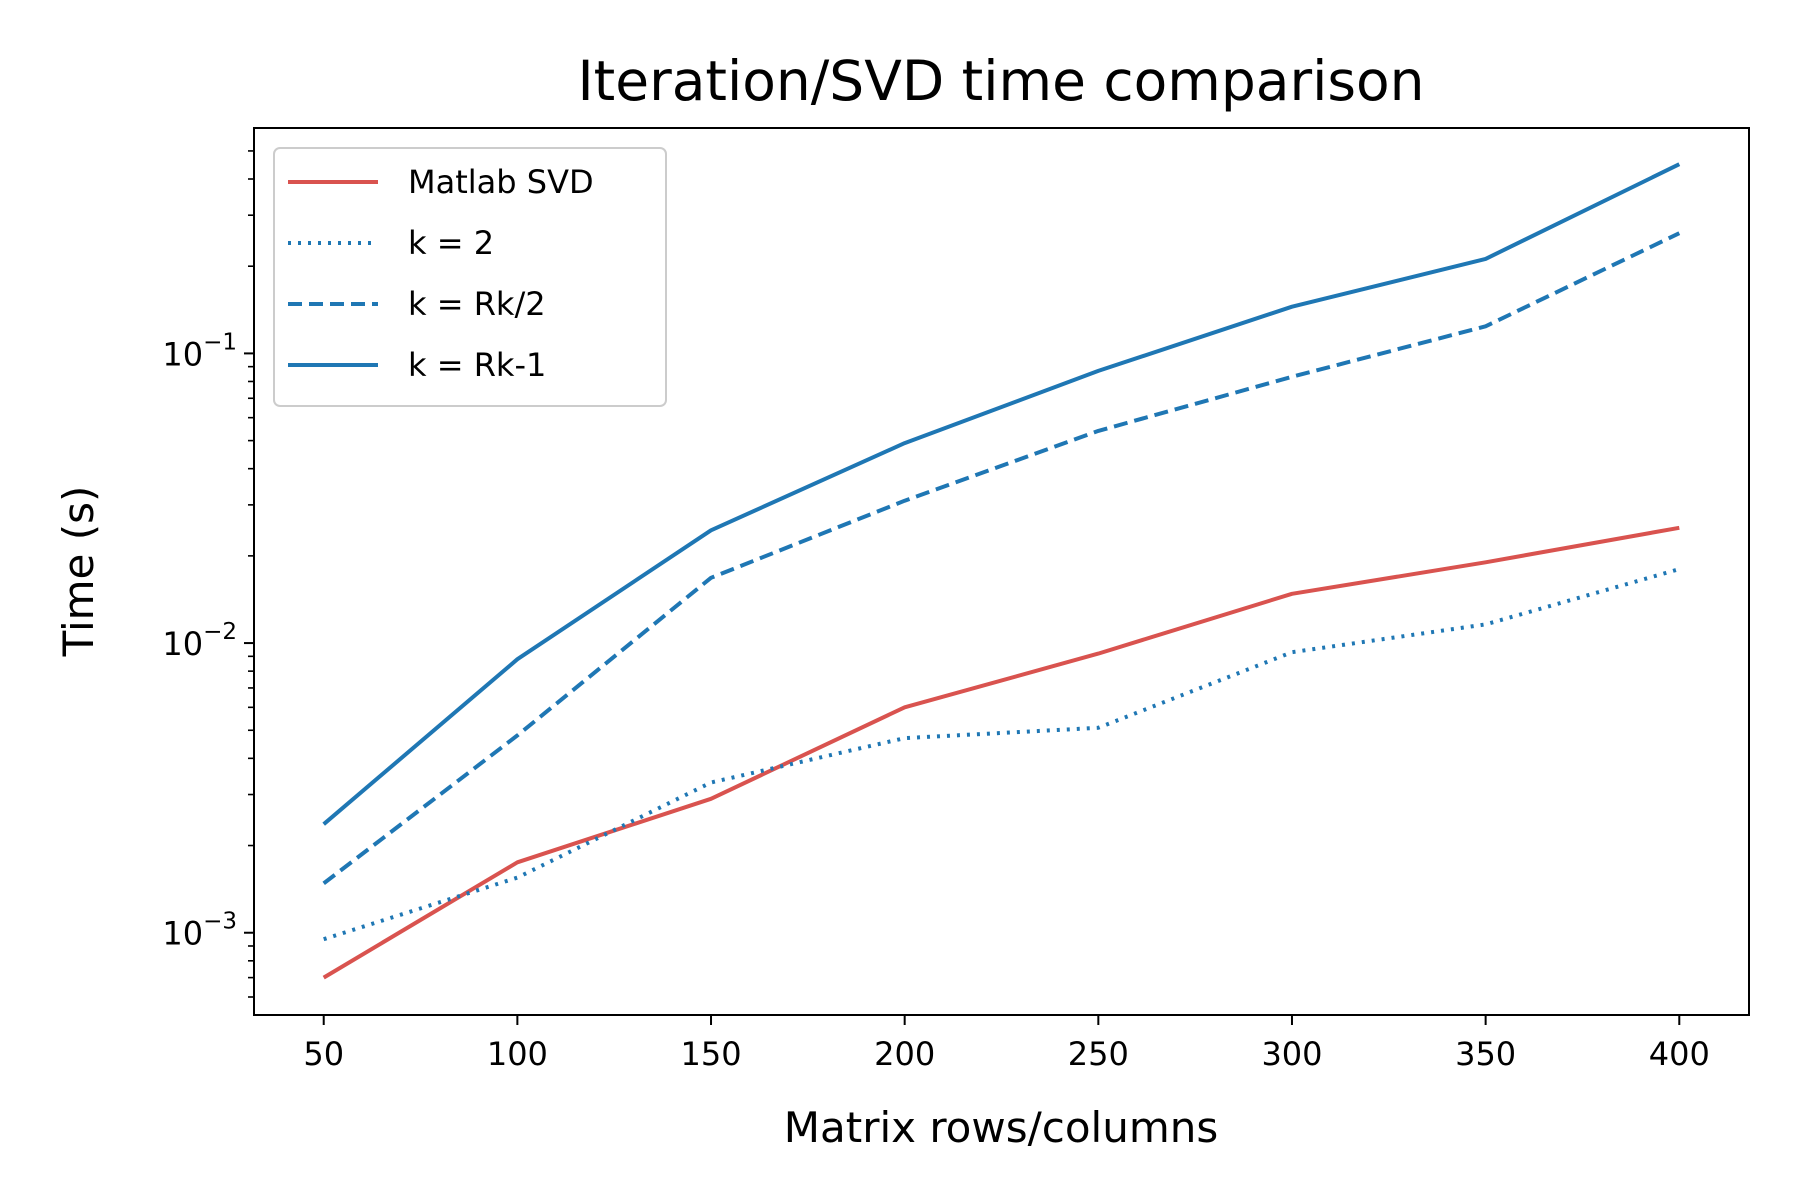  Describe the element at coordinates (208, 574) in the screenshot. I see `y-axis-ticks: 10−110−210−3` at that location.